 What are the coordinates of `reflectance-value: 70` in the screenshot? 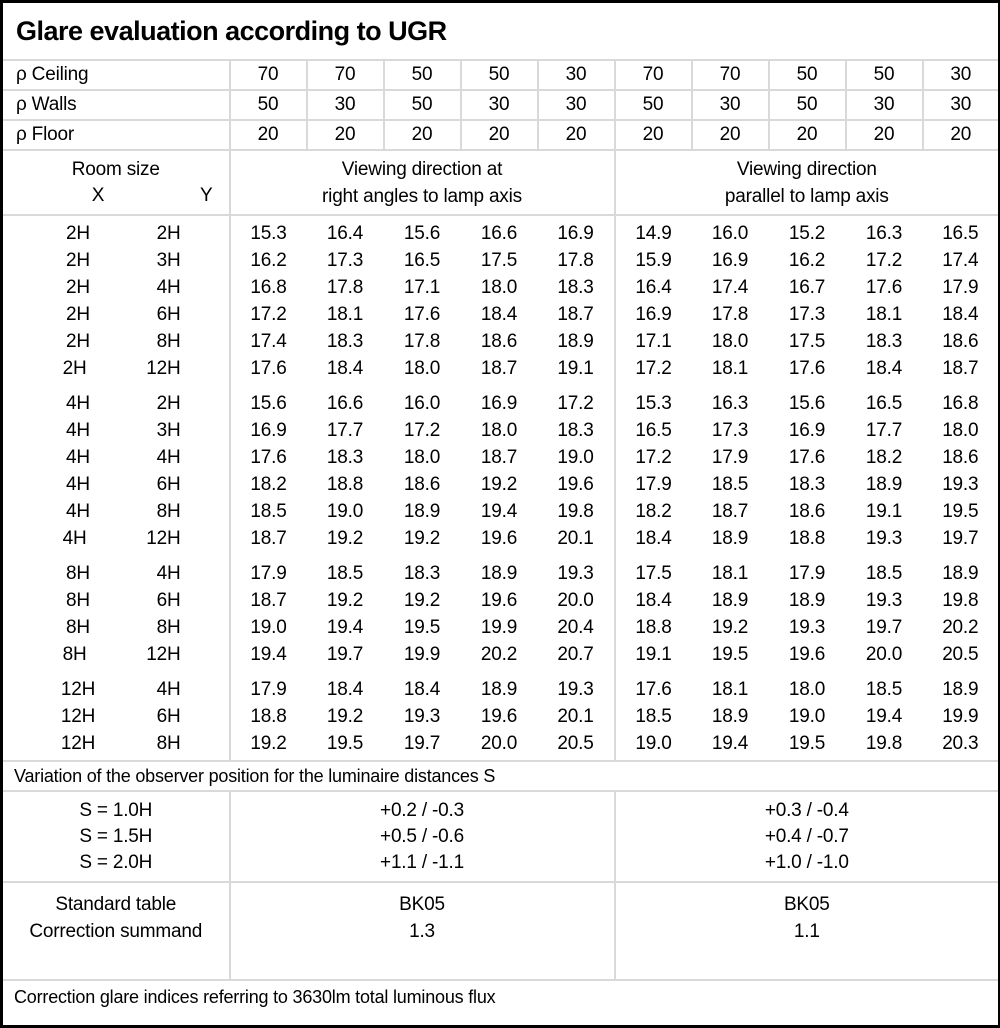 It's located at (730, 75).